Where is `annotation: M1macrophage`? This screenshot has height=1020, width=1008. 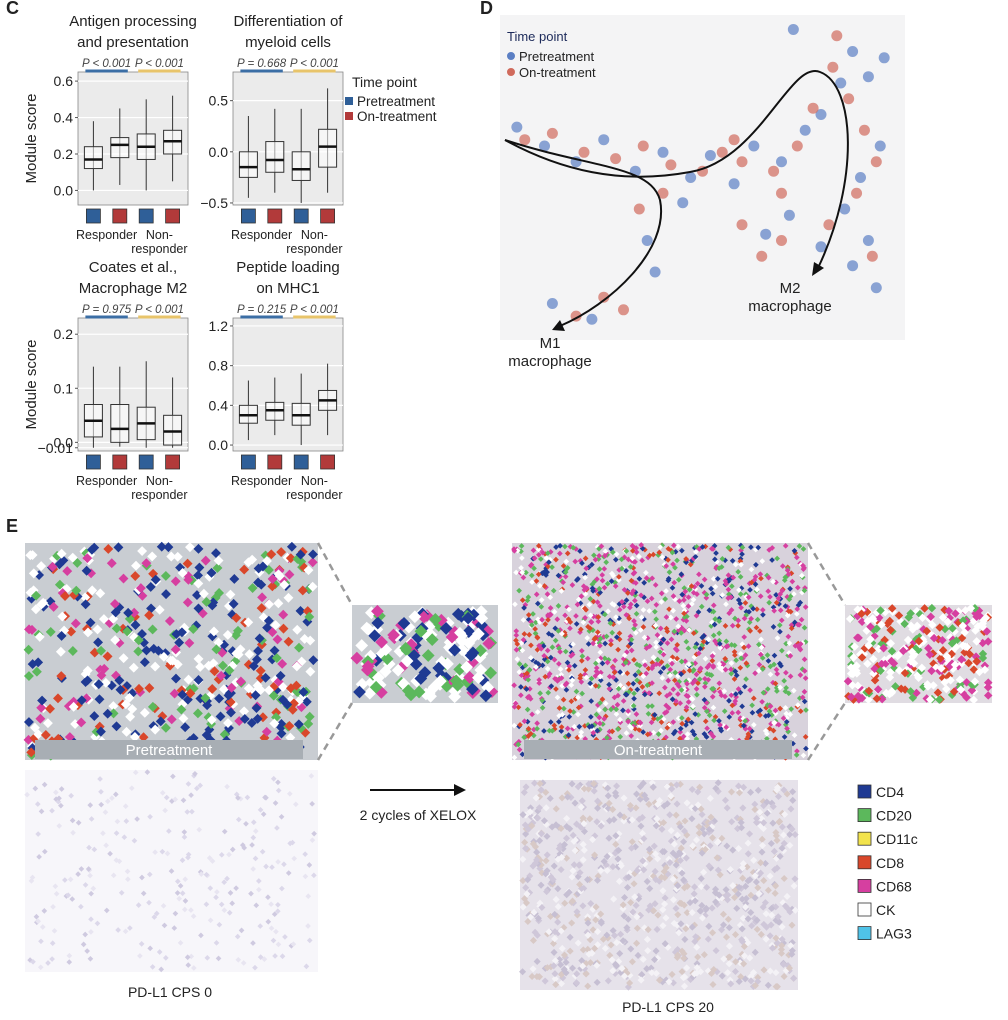
annotation: M1macrophage is located at coordinates (549, 352).